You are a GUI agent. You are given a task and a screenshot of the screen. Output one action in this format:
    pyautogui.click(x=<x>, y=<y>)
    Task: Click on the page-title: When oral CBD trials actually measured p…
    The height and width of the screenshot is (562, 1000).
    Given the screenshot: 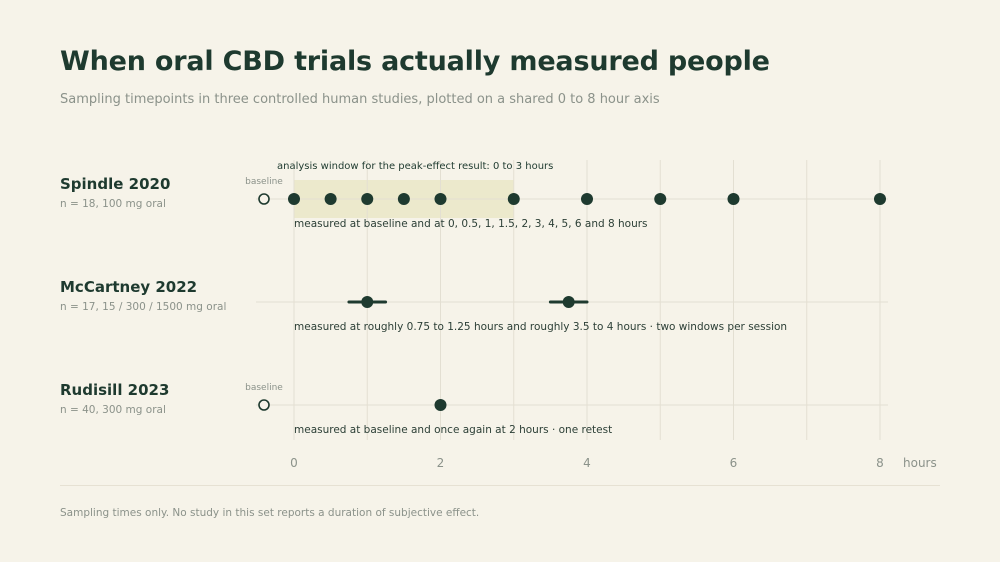 What is the action you would take?
    pyautogui.click(x=415, y=61)
    